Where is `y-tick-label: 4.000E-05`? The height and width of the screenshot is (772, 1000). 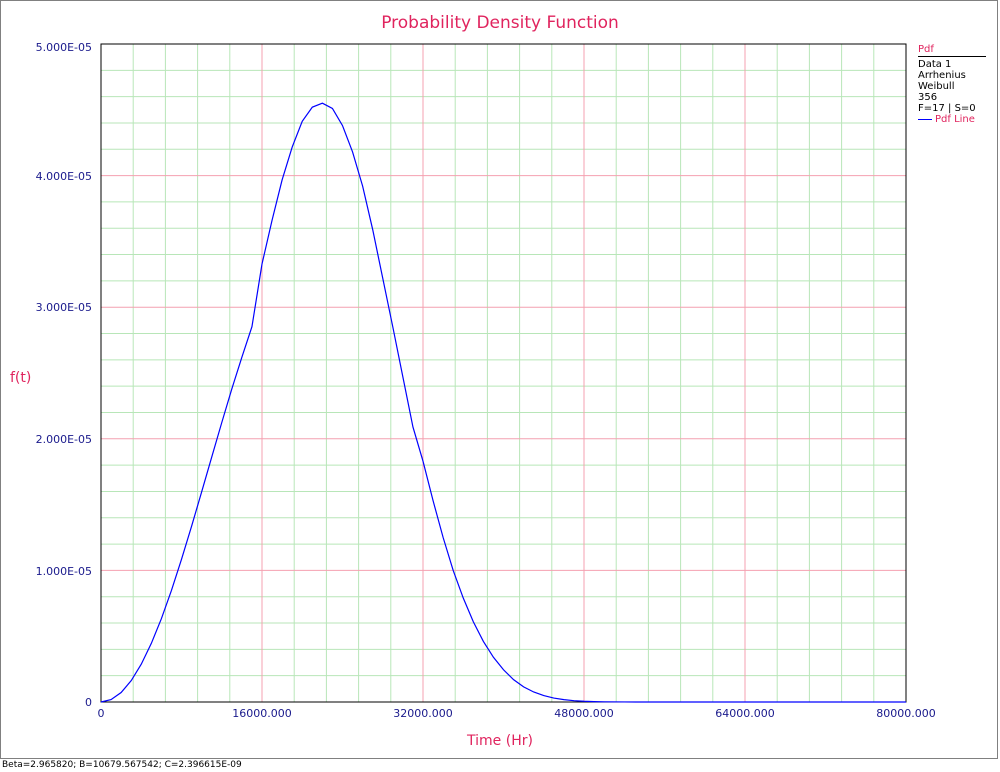 y-tick-label: 4.000E-05 is located at coordinates (63, 176).